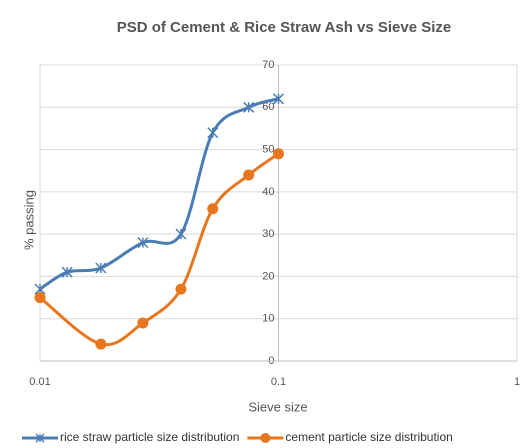 This screenshot has width=528, height=448. Describe the element at coordinates (517, 382) in the screenshot. I see `x-tick-label: 1` at that location.